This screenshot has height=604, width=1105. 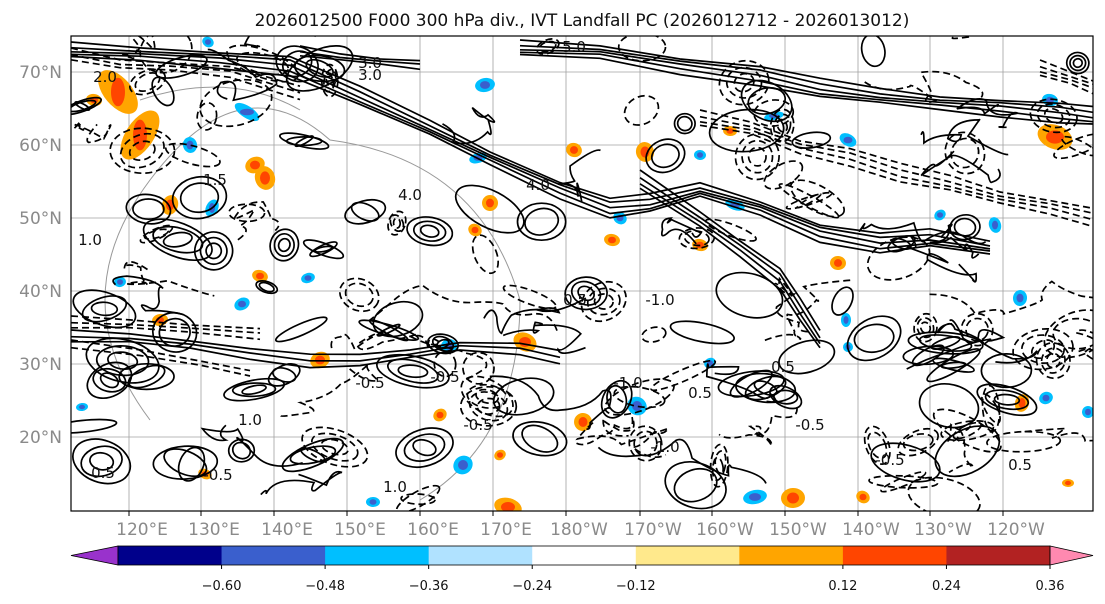 I want to click on colorbar-tick-label: −0.60, so click(x=222, y=586).